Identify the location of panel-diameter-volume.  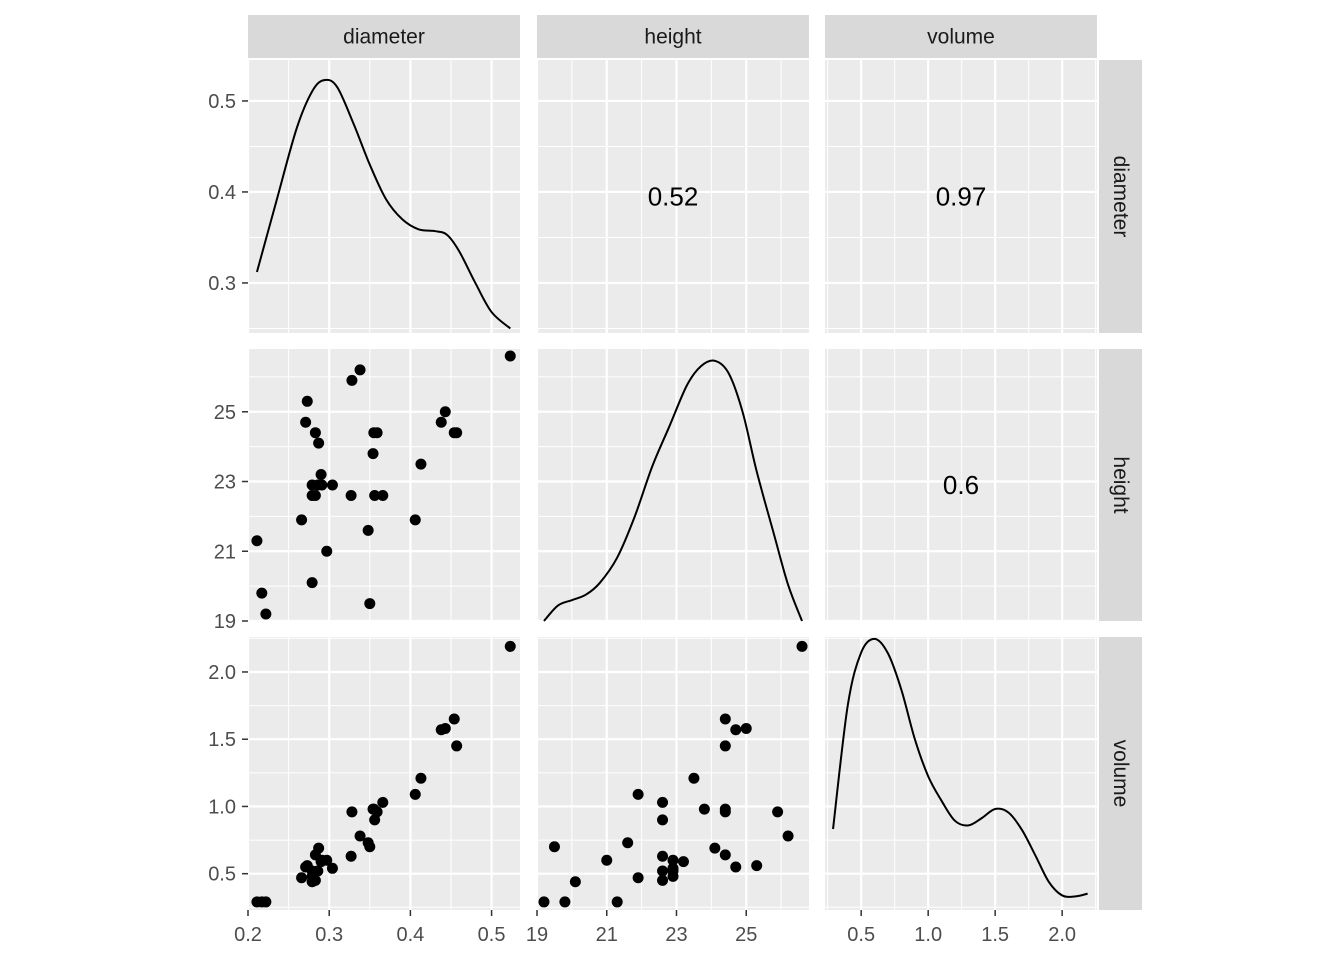
(961, 196).